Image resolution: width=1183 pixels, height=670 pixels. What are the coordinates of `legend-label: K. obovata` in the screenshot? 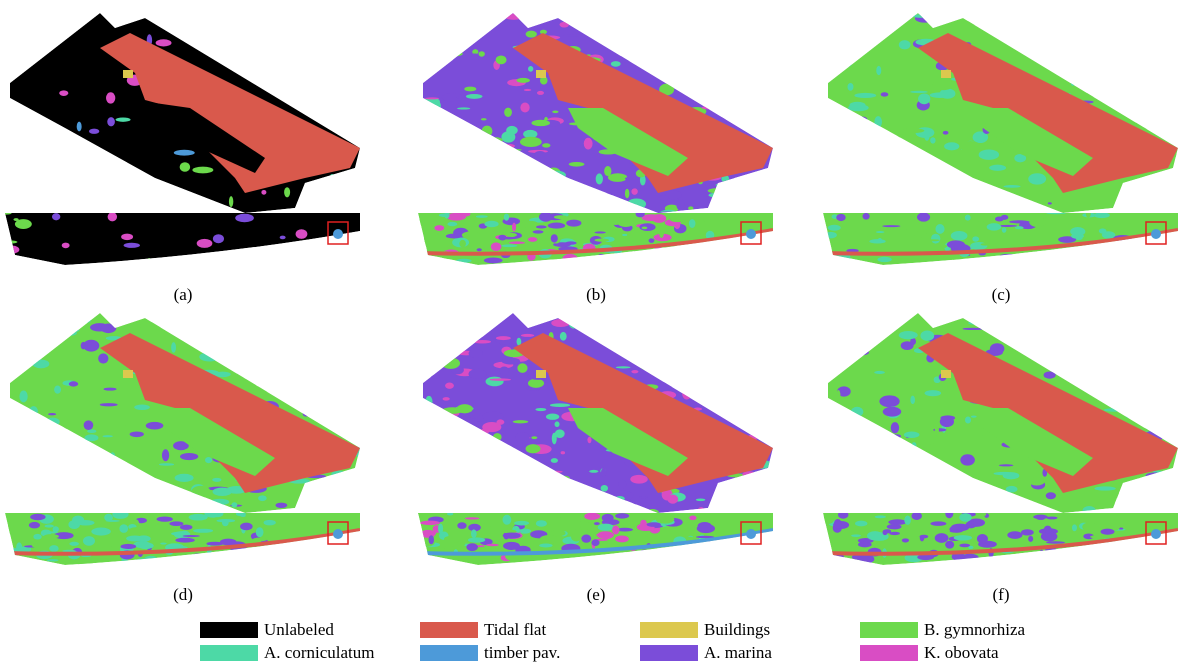 It's located at (961, 652).